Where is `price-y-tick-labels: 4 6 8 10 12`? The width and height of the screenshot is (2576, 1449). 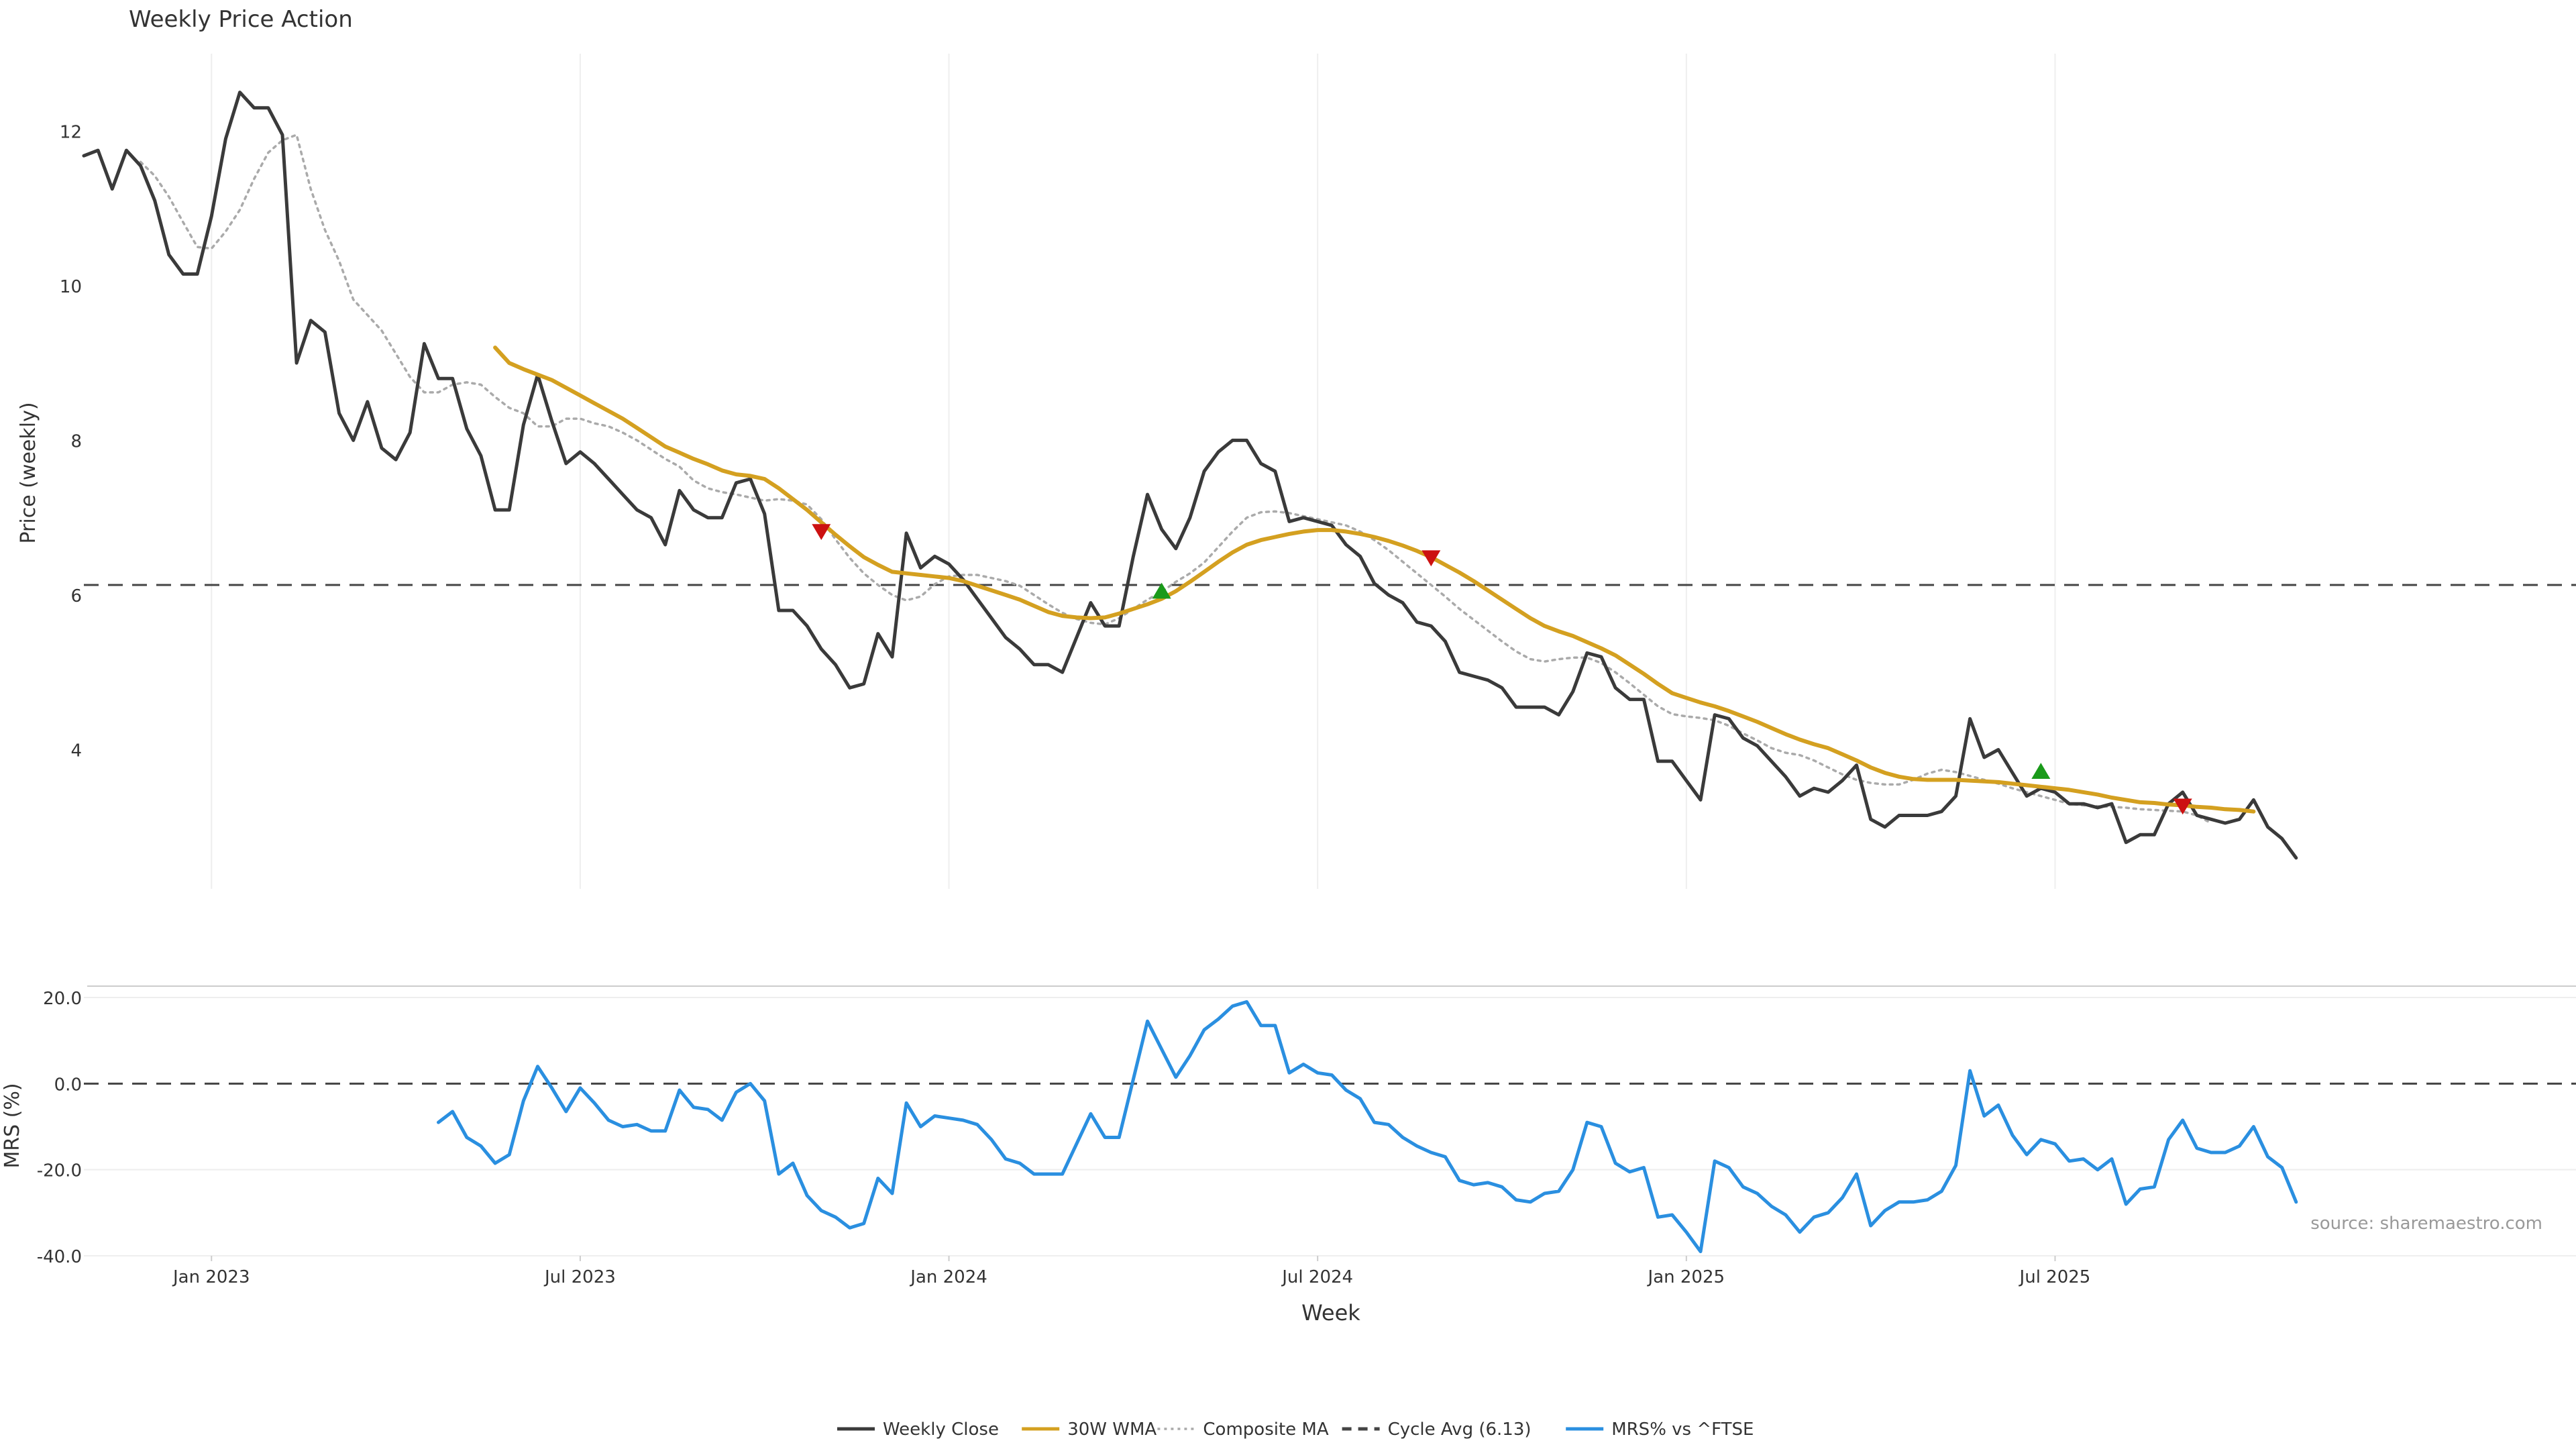
price-y-tick-labels: 4 6 8 10 12 is located at coordinates (71, 441).